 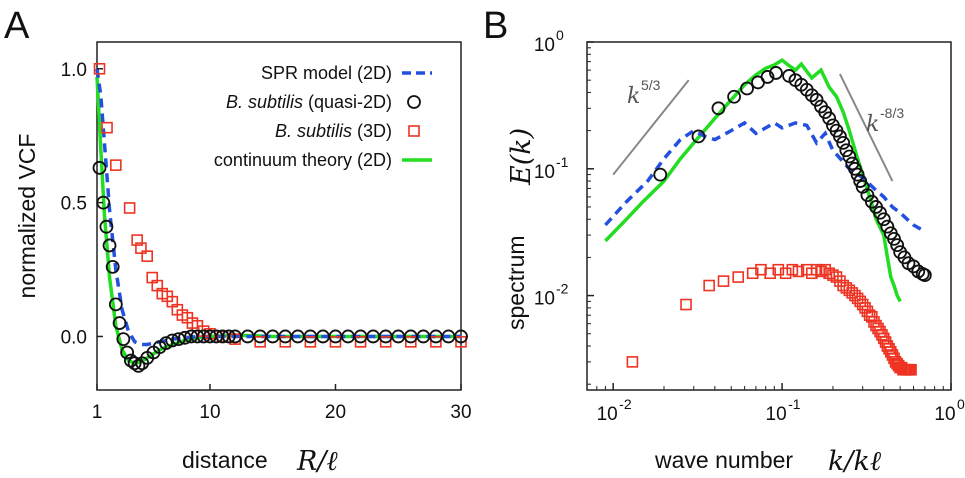 I want to click on panel-b-ytick-exp: -2, so click(x=562, y=289).